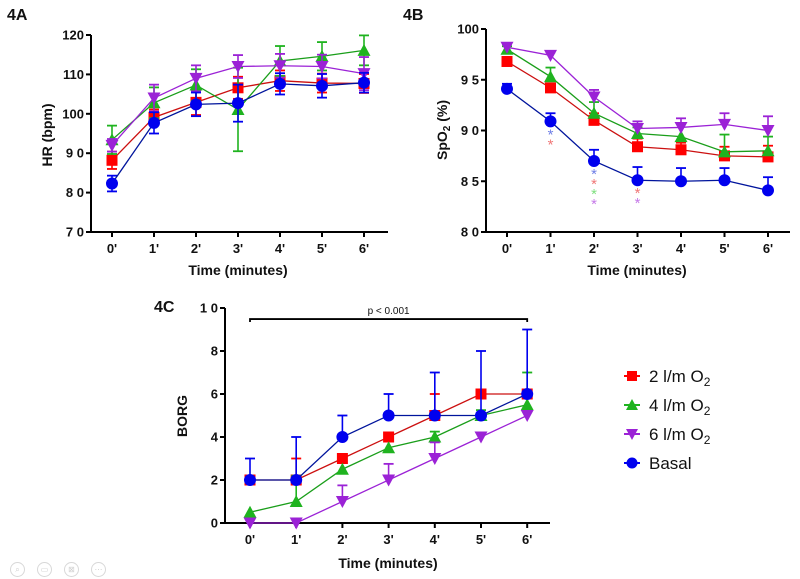 The image size is (800, 579). I want to click on panel-label-4b: 4B, so click(413, 15).